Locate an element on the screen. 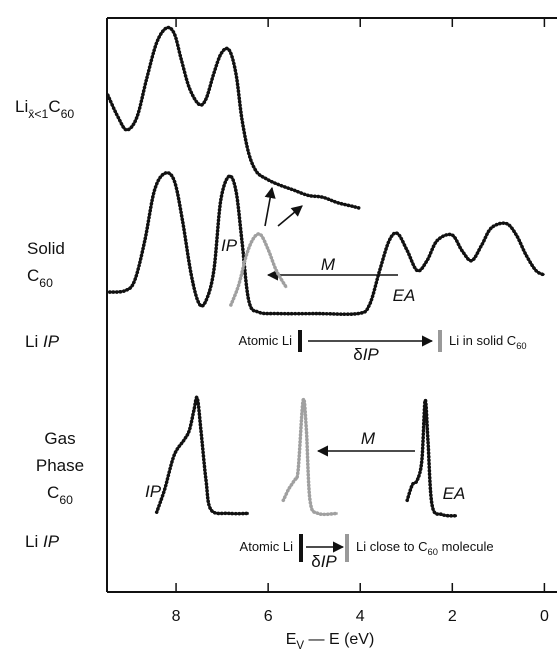  row-label-part: Gas is located at coordinates (59, 438).